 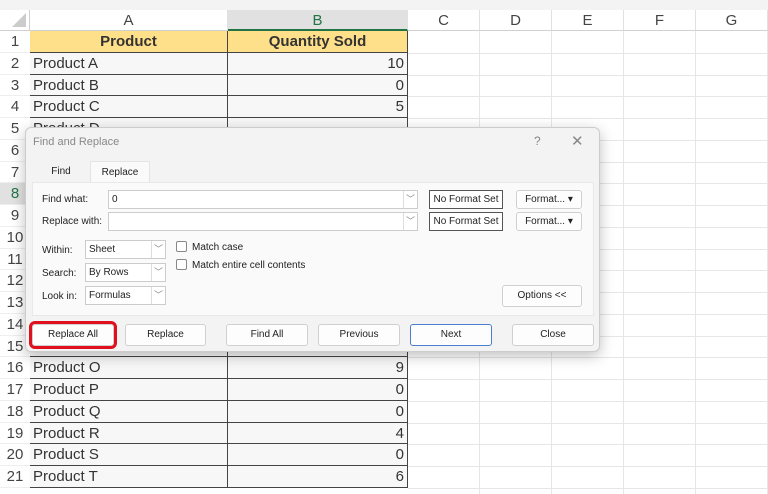 I want to click on column-header-c: C, so click(x=444, y=20).